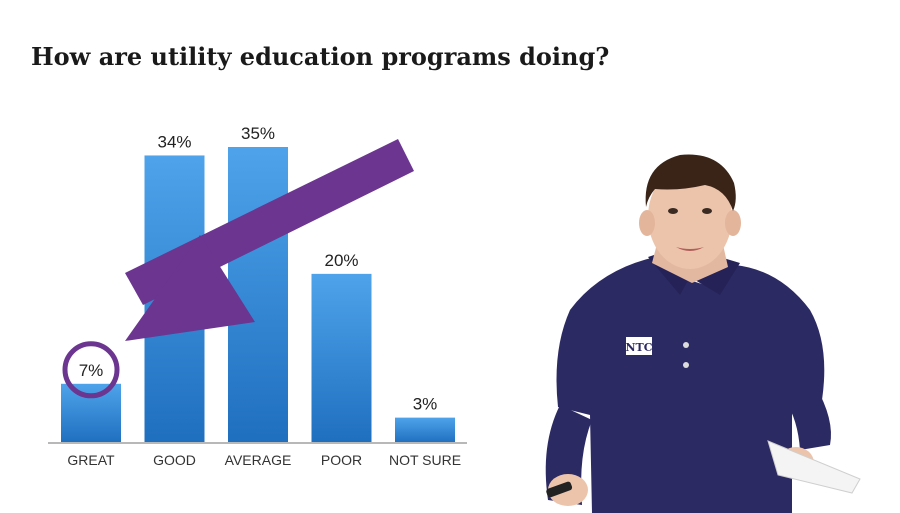 The width and height of the screenshot is (900, 513). Describe the element at coordinates (814, 467) in the screenshot. I see `paper-sheet` at that location.